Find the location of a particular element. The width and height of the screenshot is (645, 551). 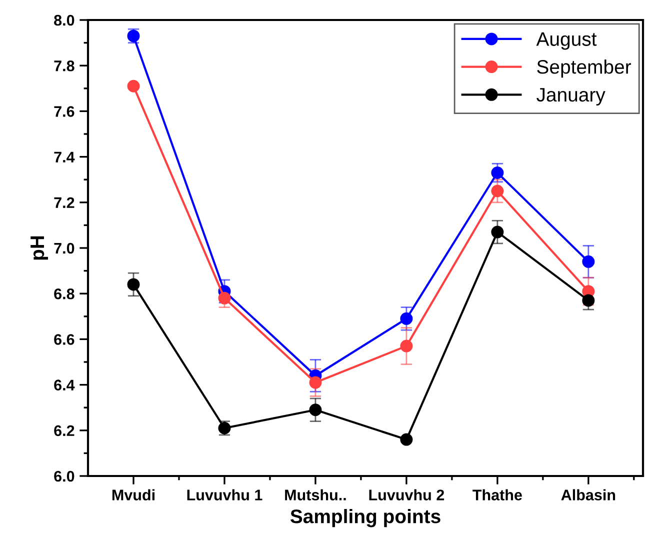

x-tick-label: Thathe is located at coordinates (497, 494).